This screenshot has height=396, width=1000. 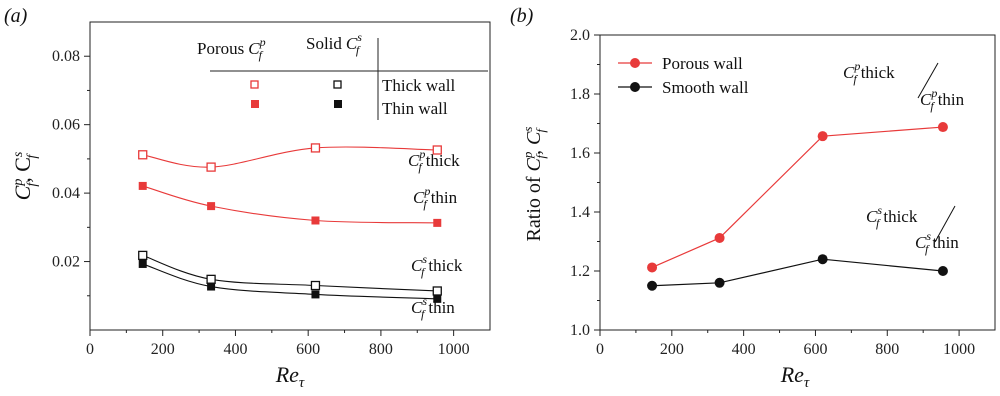 I want to click on legend-col-solid: Solid Cs f, so click(x=334, y=43).